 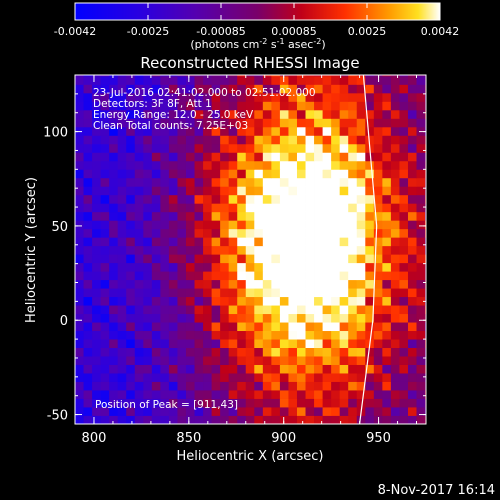 What do you see at coordinates (368, 249) in the screenshot?
I see `solar-limb-arc` at bounding box center [368, 249].